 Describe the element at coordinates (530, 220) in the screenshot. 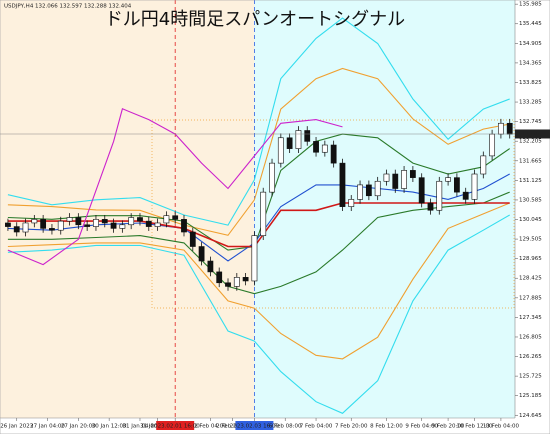

I see `y-tick-label: 130.045` at that location.